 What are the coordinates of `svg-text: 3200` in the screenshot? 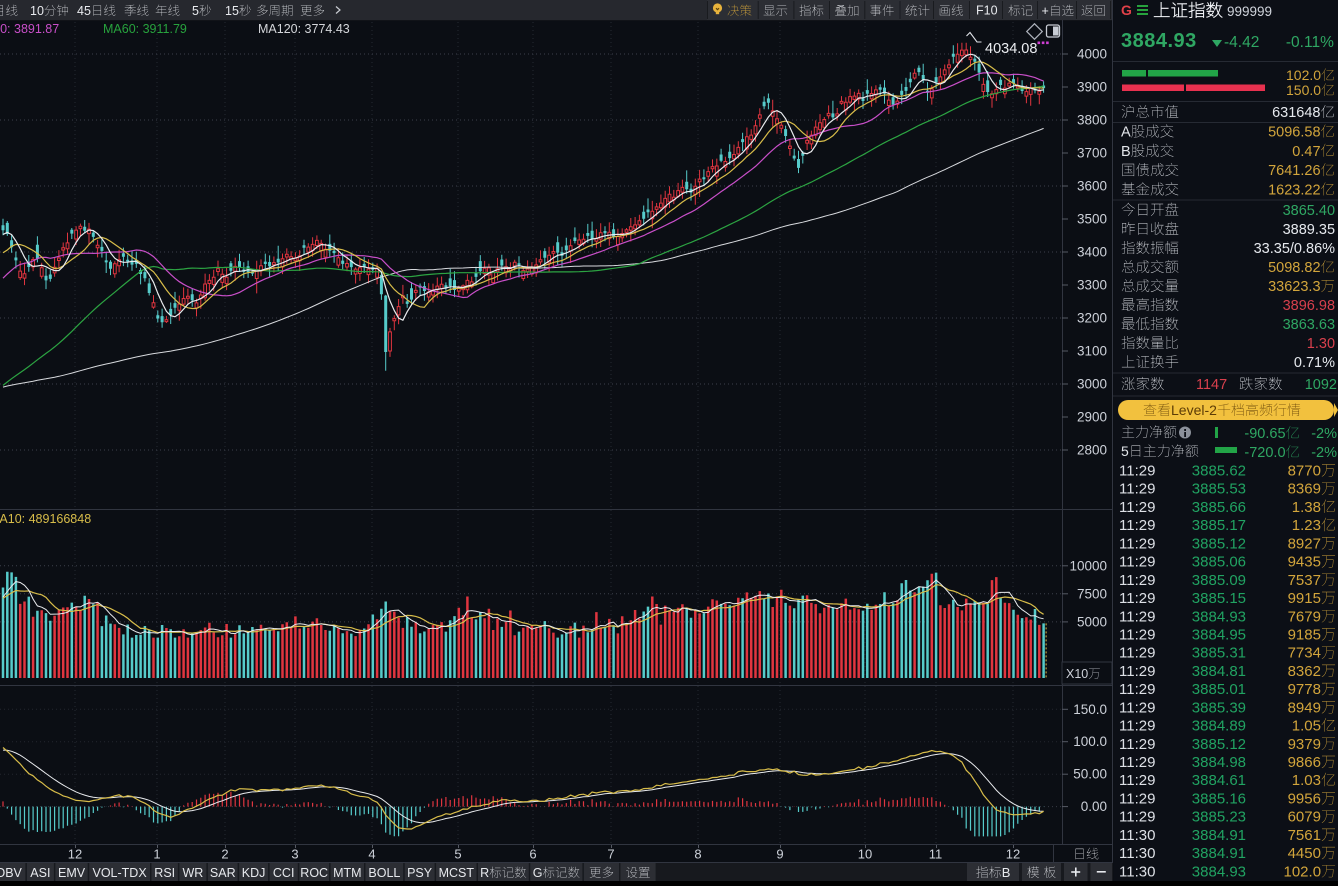 It's located at (1092, 318).